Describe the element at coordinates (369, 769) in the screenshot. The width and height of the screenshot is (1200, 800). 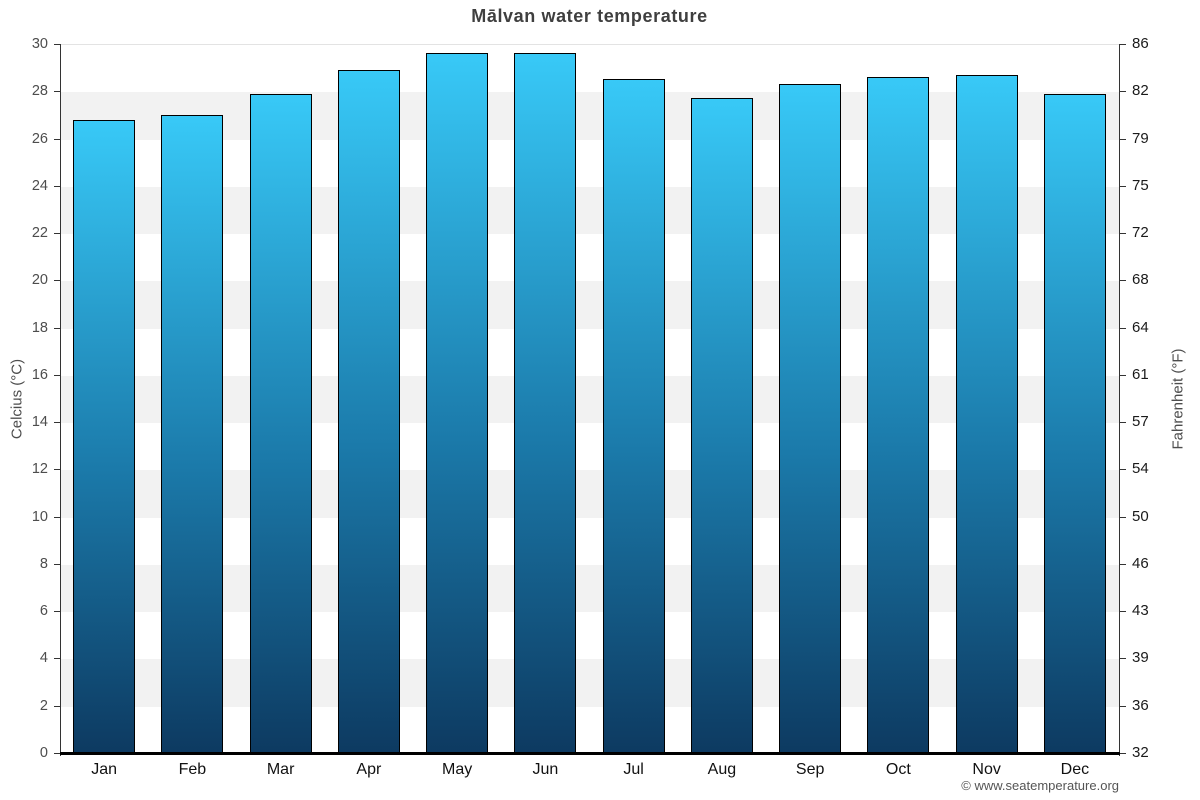
I see `x-tick-label-apr: Apr` at that location.